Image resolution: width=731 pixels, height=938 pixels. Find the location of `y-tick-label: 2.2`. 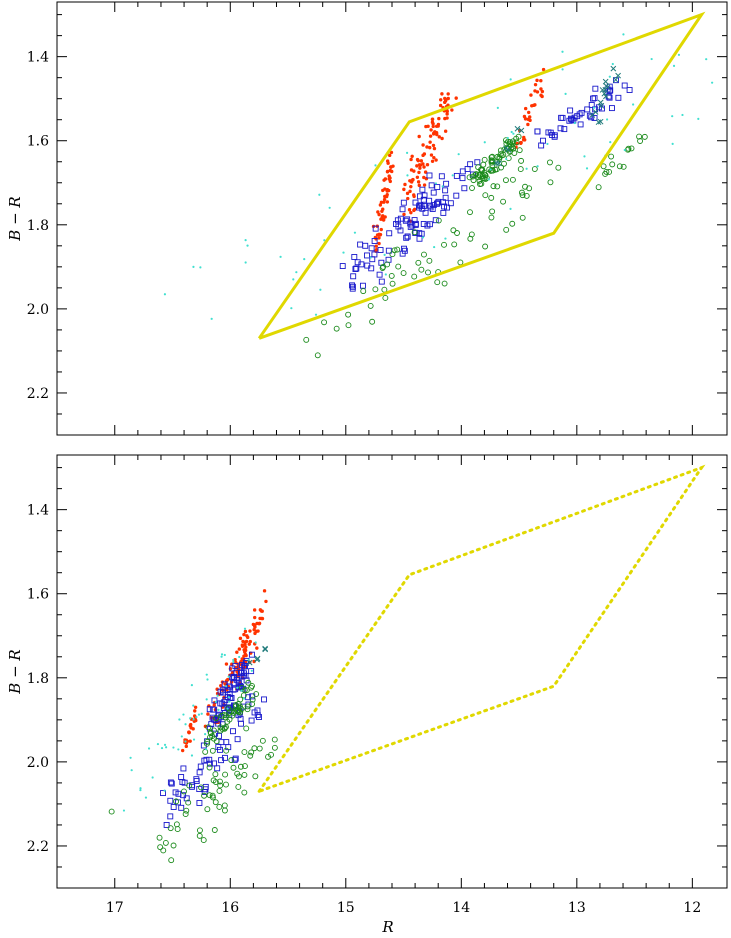

y-tick-label: 2.2 is located at coordinates (38, 394).